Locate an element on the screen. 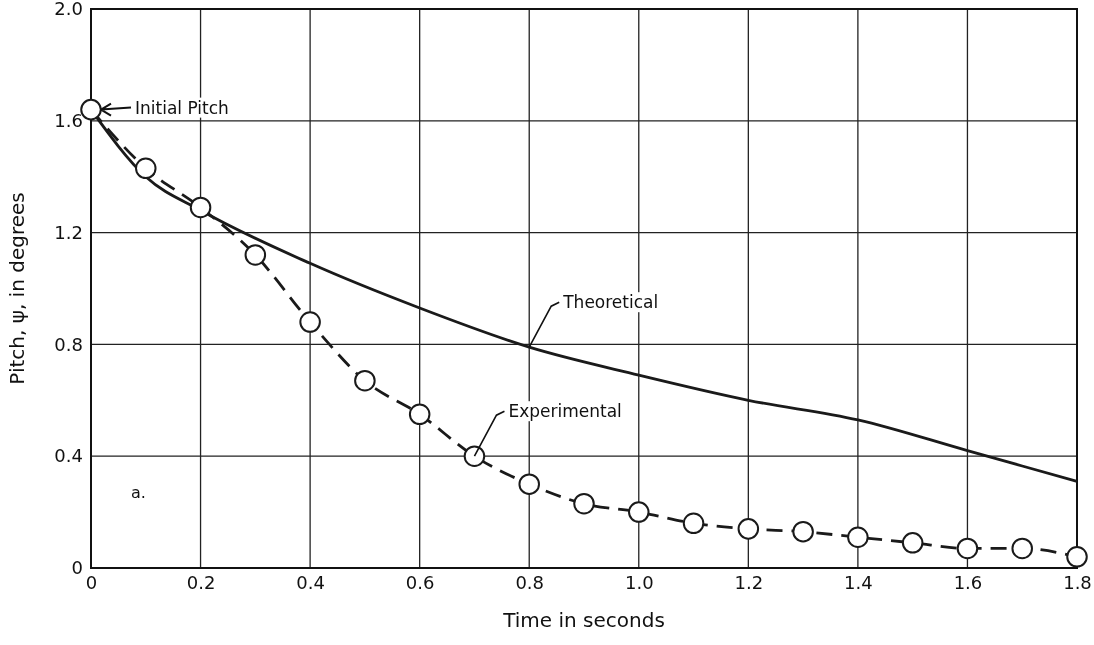 This screenshot has height=645, width=1094. x-tick-label: 0.8 is located at coordinates (530, 582).